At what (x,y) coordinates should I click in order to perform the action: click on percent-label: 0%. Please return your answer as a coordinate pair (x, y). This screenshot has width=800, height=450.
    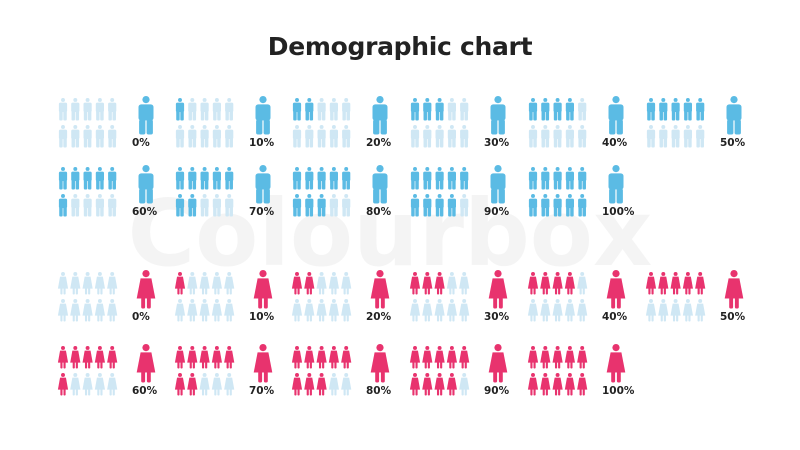
    Looking at the image, I should click on (141, 317).